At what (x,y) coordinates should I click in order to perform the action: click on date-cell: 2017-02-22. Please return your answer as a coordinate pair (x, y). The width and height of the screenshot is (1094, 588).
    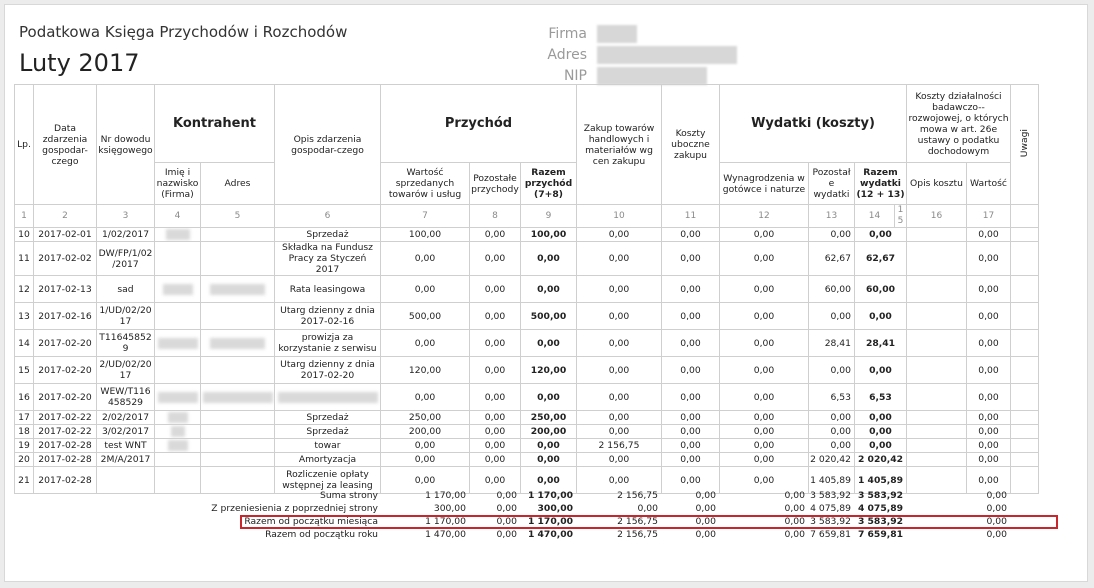
    Looking at the image, I should click on (65, 417).